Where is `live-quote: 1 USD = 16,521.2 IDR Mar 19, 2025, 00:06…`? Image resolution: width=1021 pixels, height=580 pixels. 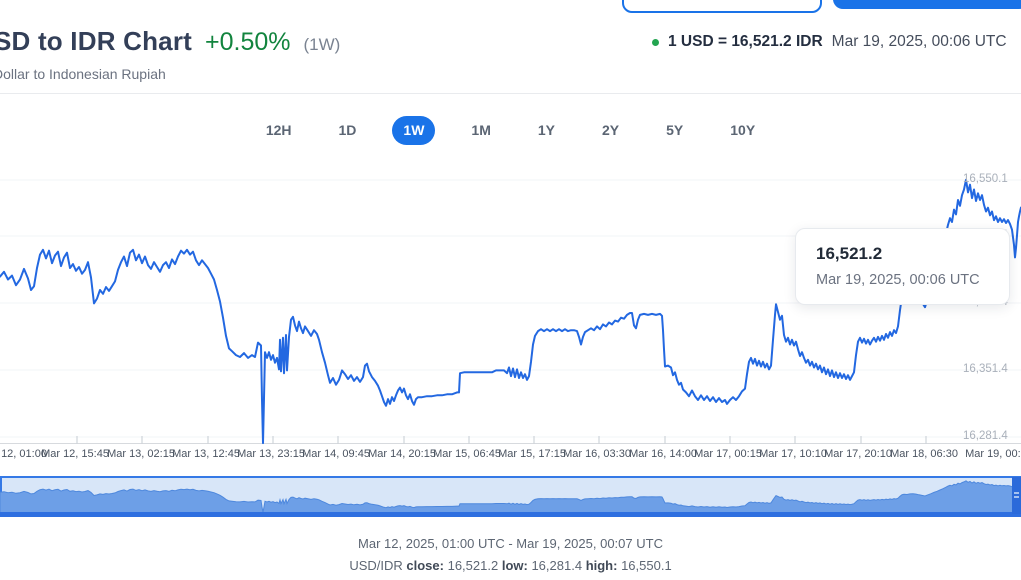 live-quote: 1 USD = 16,521.2 IDR Mar 19, 2025, 00:06… is located at coordinates (829, 42).